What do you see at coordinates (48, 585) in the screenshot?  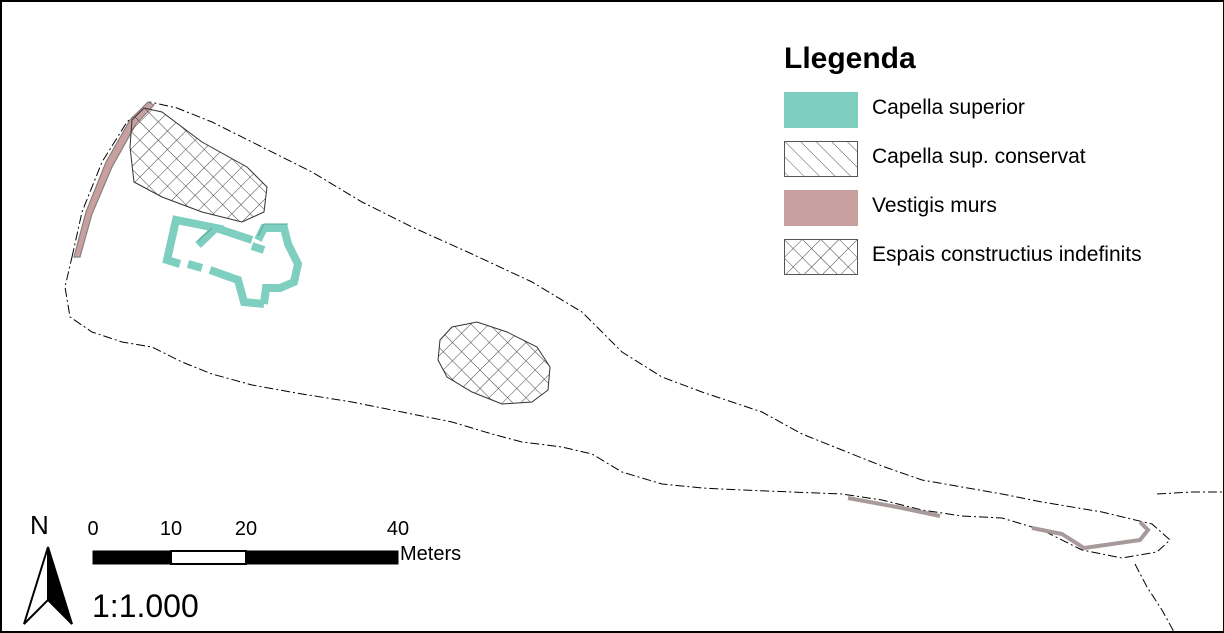 I see `north-arrow-icon` at bounding box center [48, 585].